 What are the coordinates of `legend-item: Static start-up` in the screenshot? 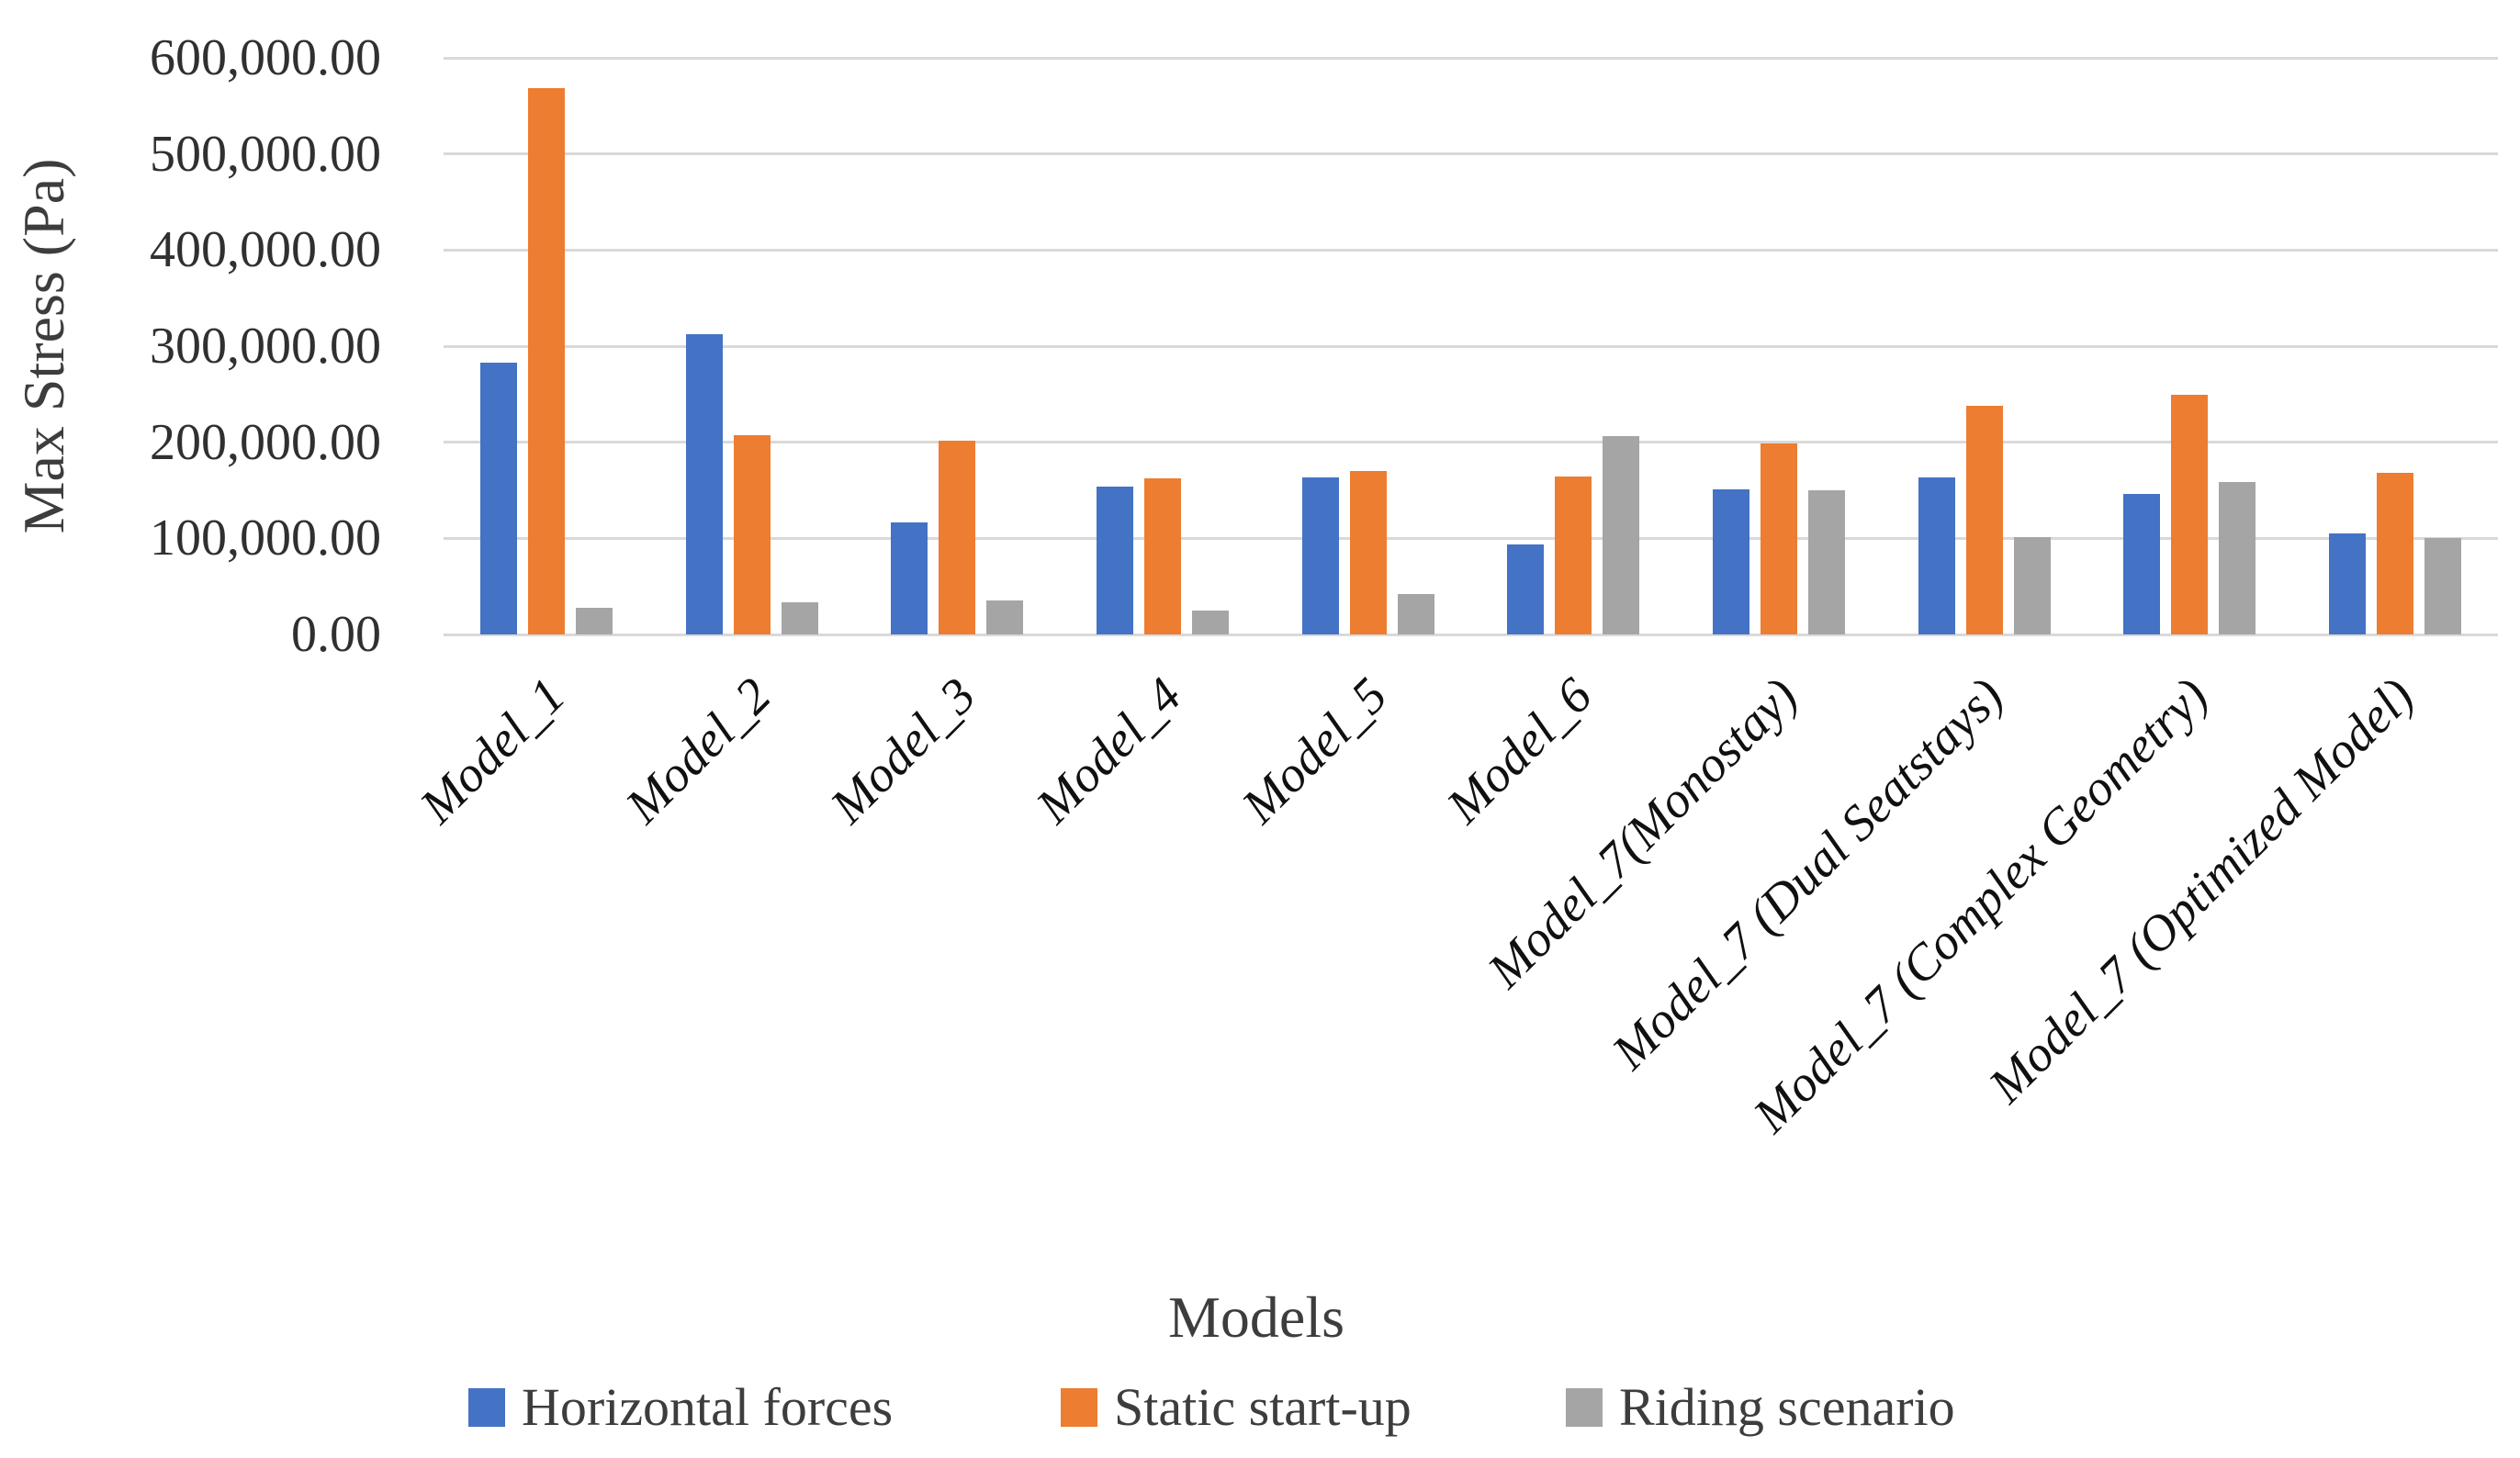 It's located at (1236, 1407).